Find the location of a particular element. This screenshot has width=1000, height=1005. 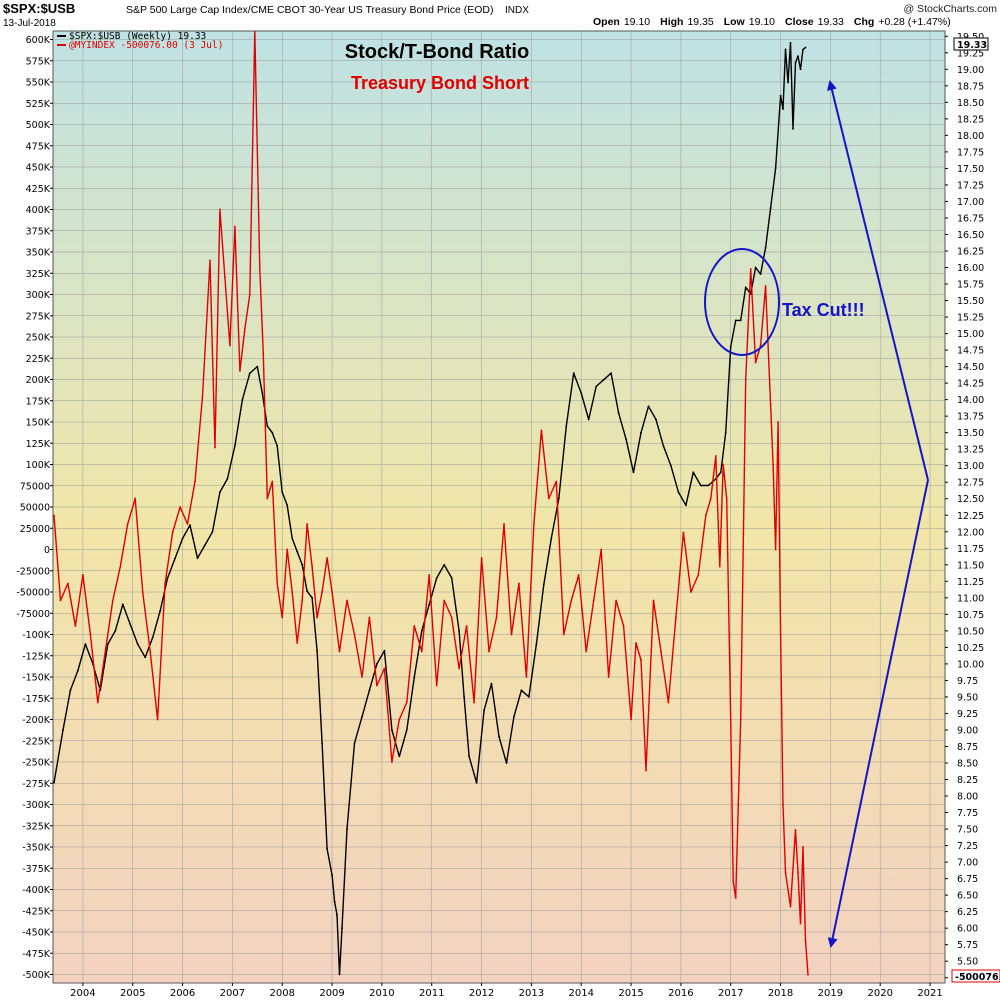

x-tick-label: 2012 is located at coordinates (481, 993).